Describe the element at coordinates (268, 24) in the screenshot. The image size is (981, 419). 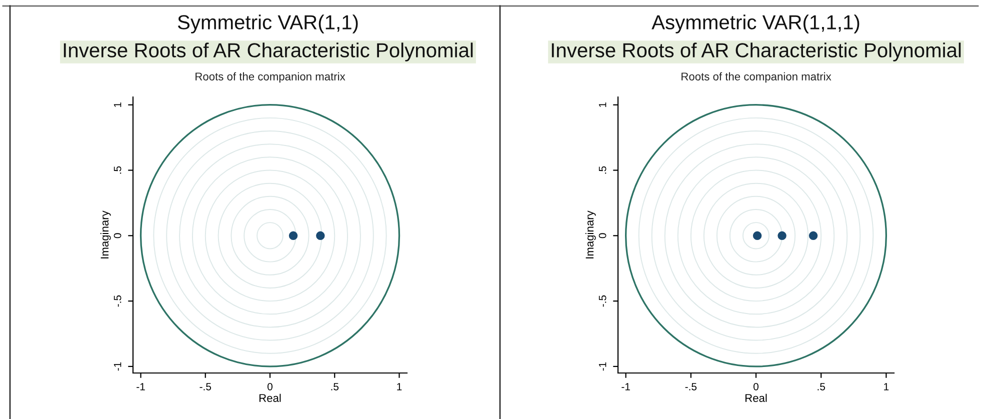
I see `chart-title: Symmetric VAR(1,1)` at that location.